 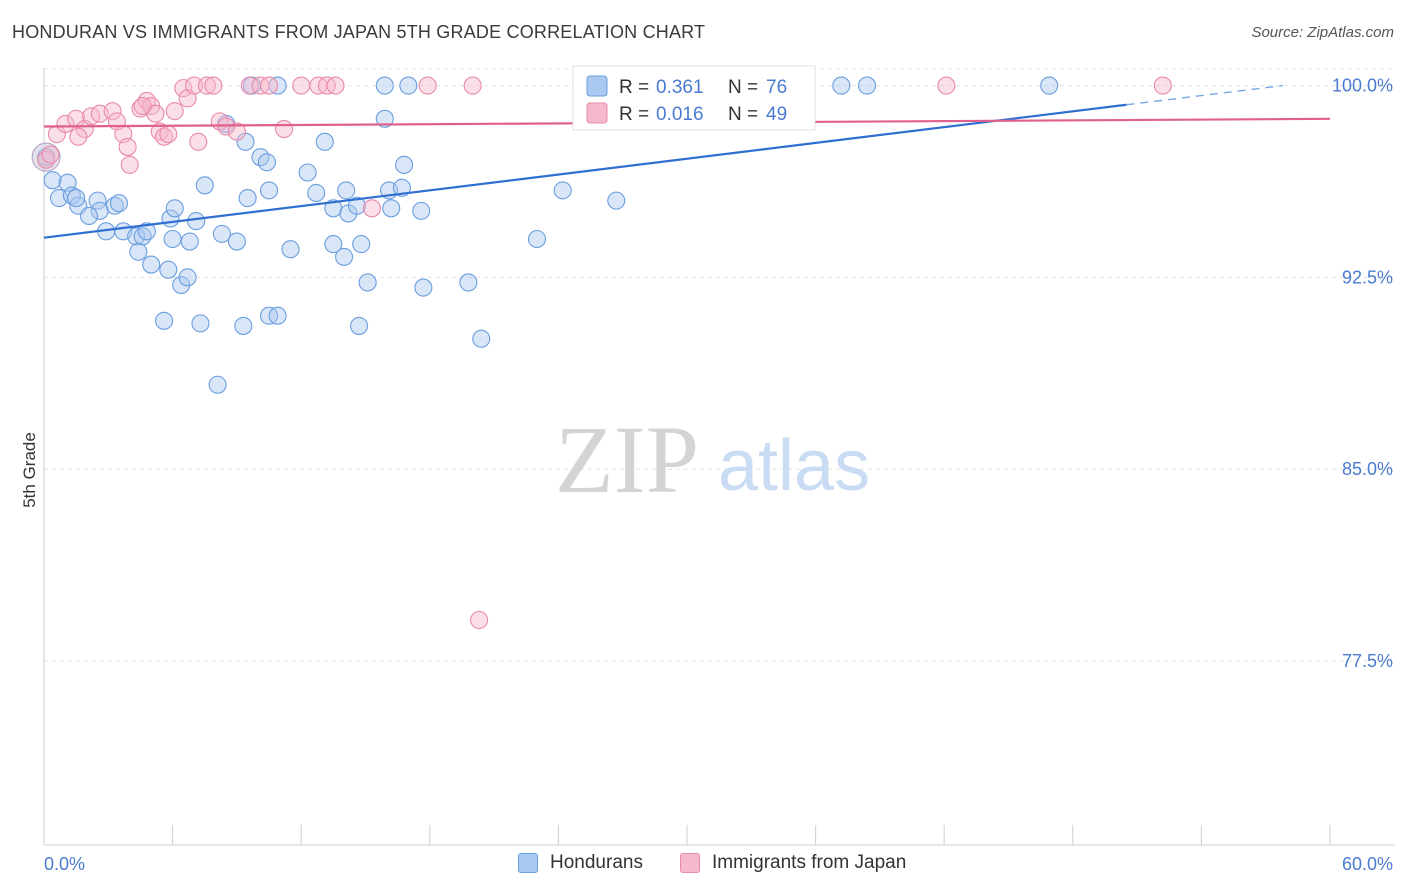 What do you see at coordinates (29, 470) in the screenshot?
I see `y-axis-label: 5th Grade` at bounding box center [29, 470].